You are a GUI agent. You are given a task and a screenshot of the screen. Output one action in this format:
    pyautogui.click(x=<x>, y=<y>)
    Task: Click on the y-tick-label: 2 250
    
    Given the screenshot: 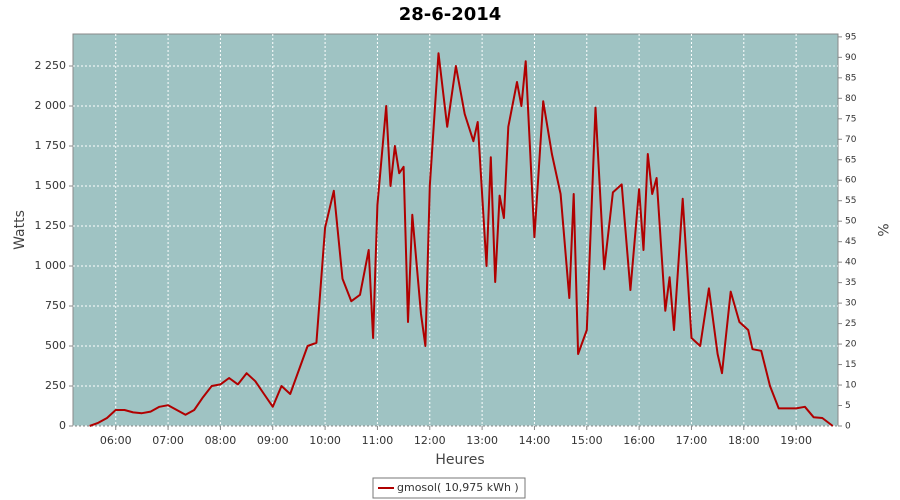 What is the action you would take?
    pyautogui.click(x=51, y=65)
    